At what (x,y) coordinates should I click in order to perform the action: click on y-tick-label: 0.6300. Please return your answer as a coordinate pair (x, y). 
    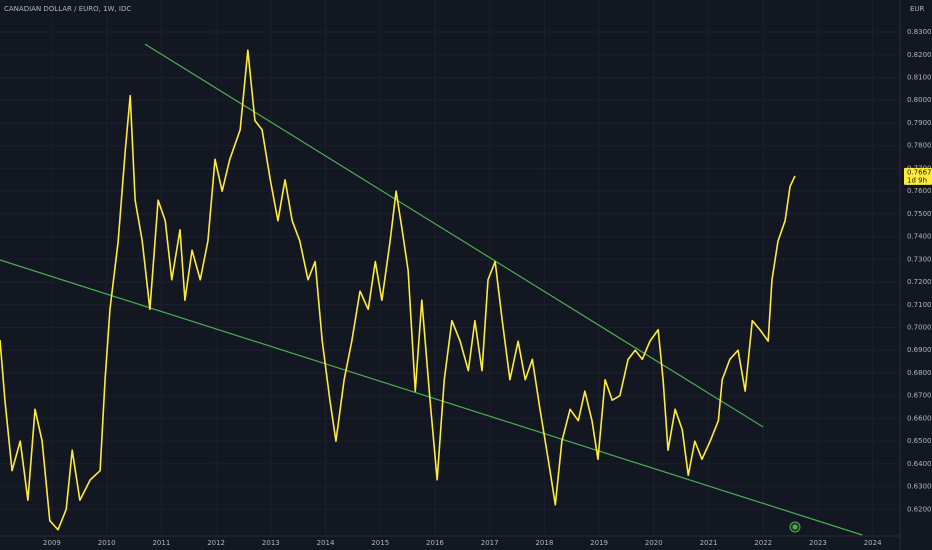
    Looking at the image, I should click on (919, 487).